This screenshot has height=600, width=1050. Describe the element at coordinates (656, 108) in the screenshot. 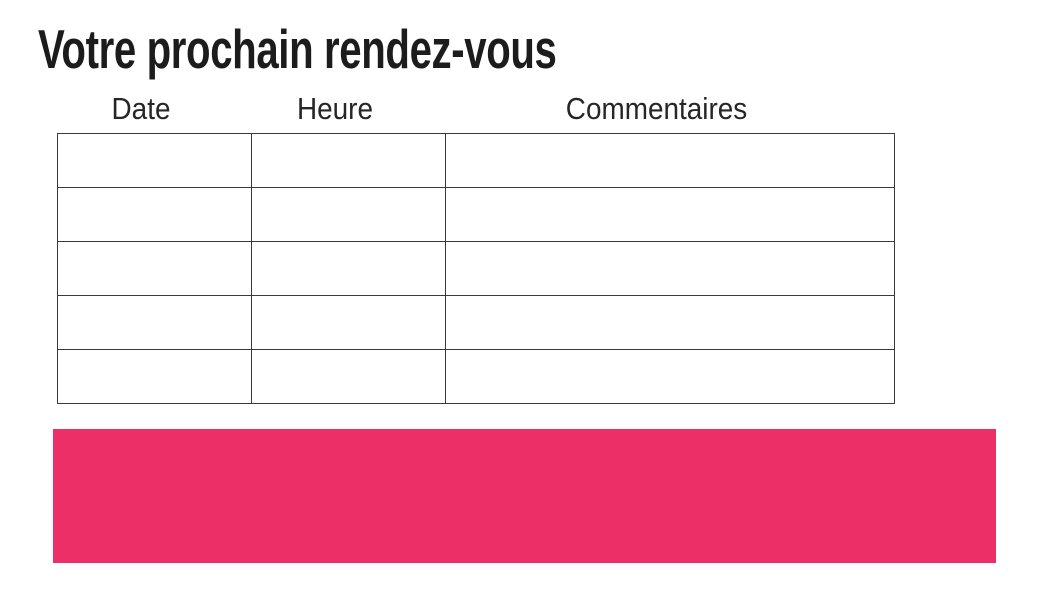

I see `column-header-commentaires: Commentaires` at that location.